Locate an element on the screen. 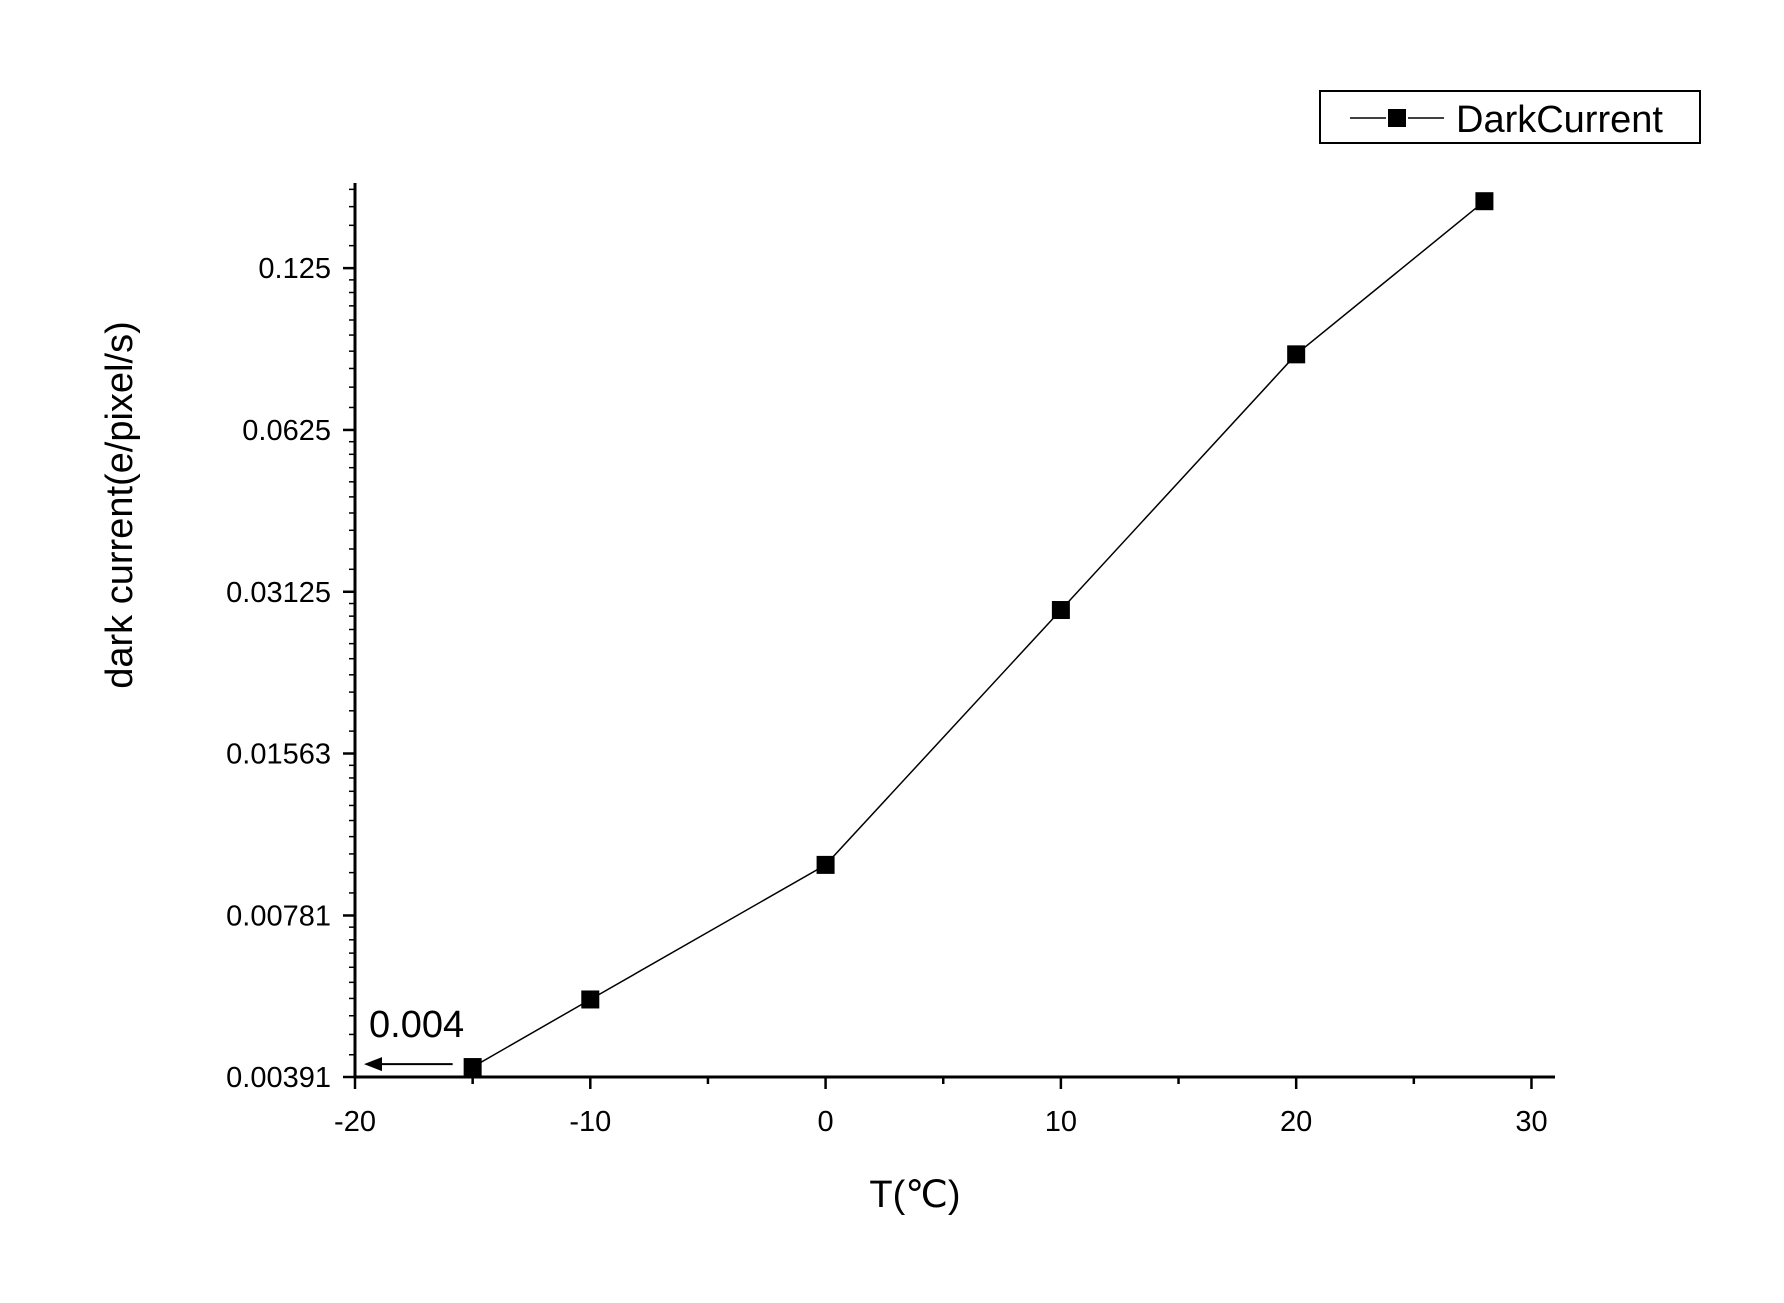 This screenshot has height=1303, width=1784. x-tick-label: -10 is located at coordinates (590, 1122).